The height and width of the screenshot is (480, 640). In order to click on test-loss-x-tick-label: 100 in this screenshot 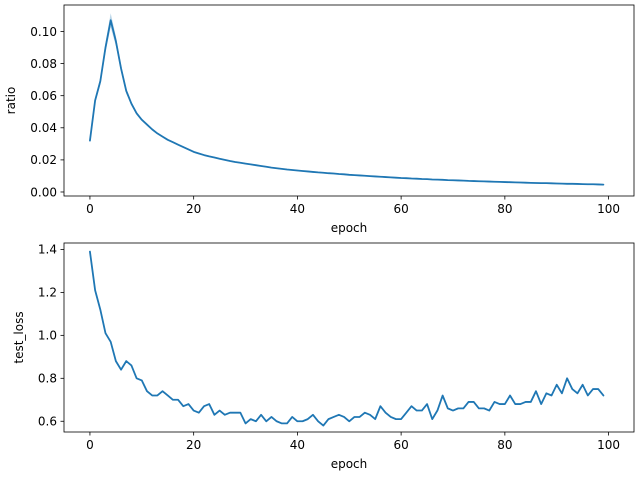, I will do `click(608, 445)`.